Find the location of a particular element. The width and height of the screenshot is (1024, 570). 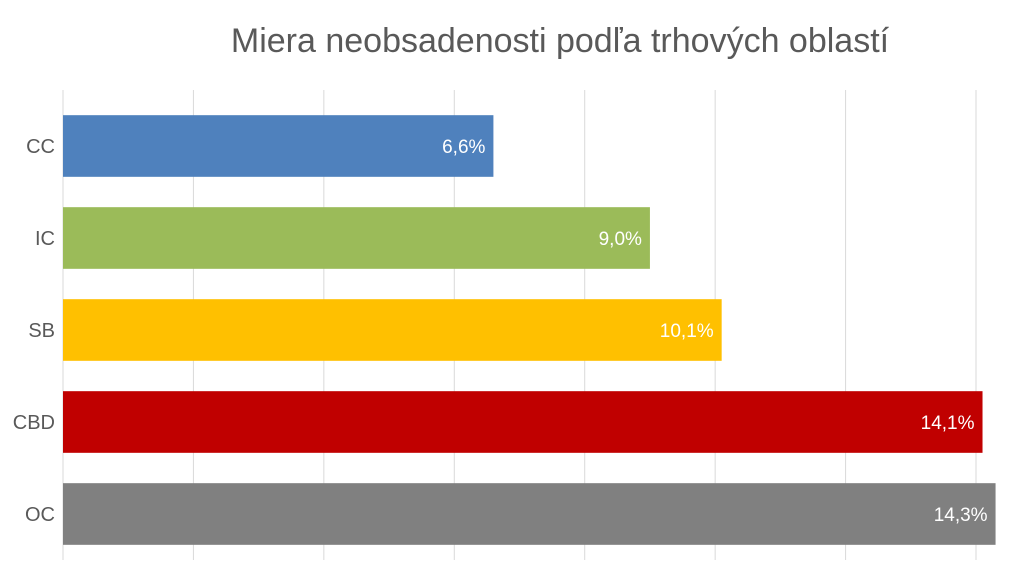

bar-cbd is located at coordinates (523, 422).